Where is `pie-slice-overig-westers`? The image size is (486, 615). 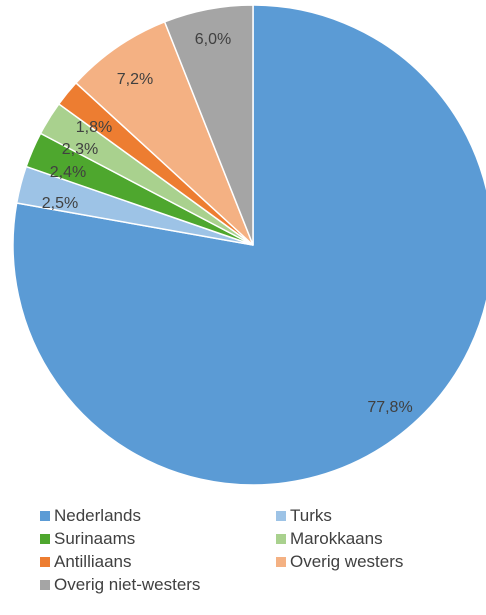 pie-slice-overig-westers is located at coordinates (164, 133).